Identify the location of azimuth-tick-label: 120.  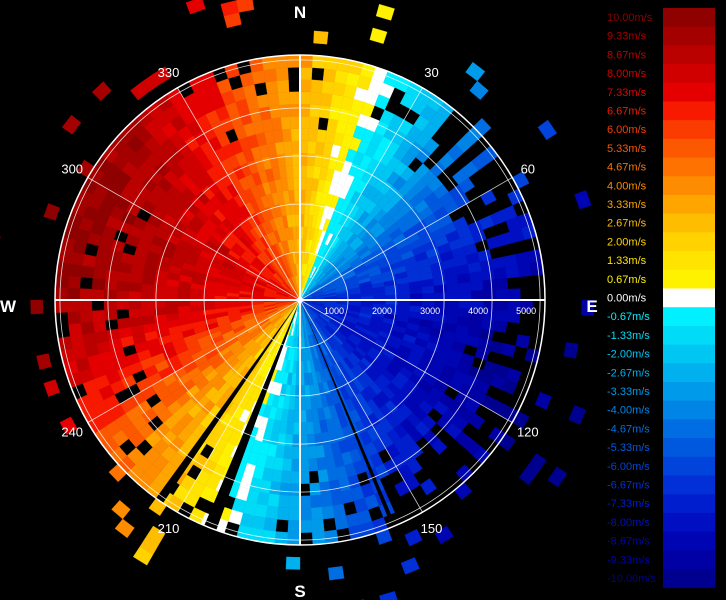
(528, 432).